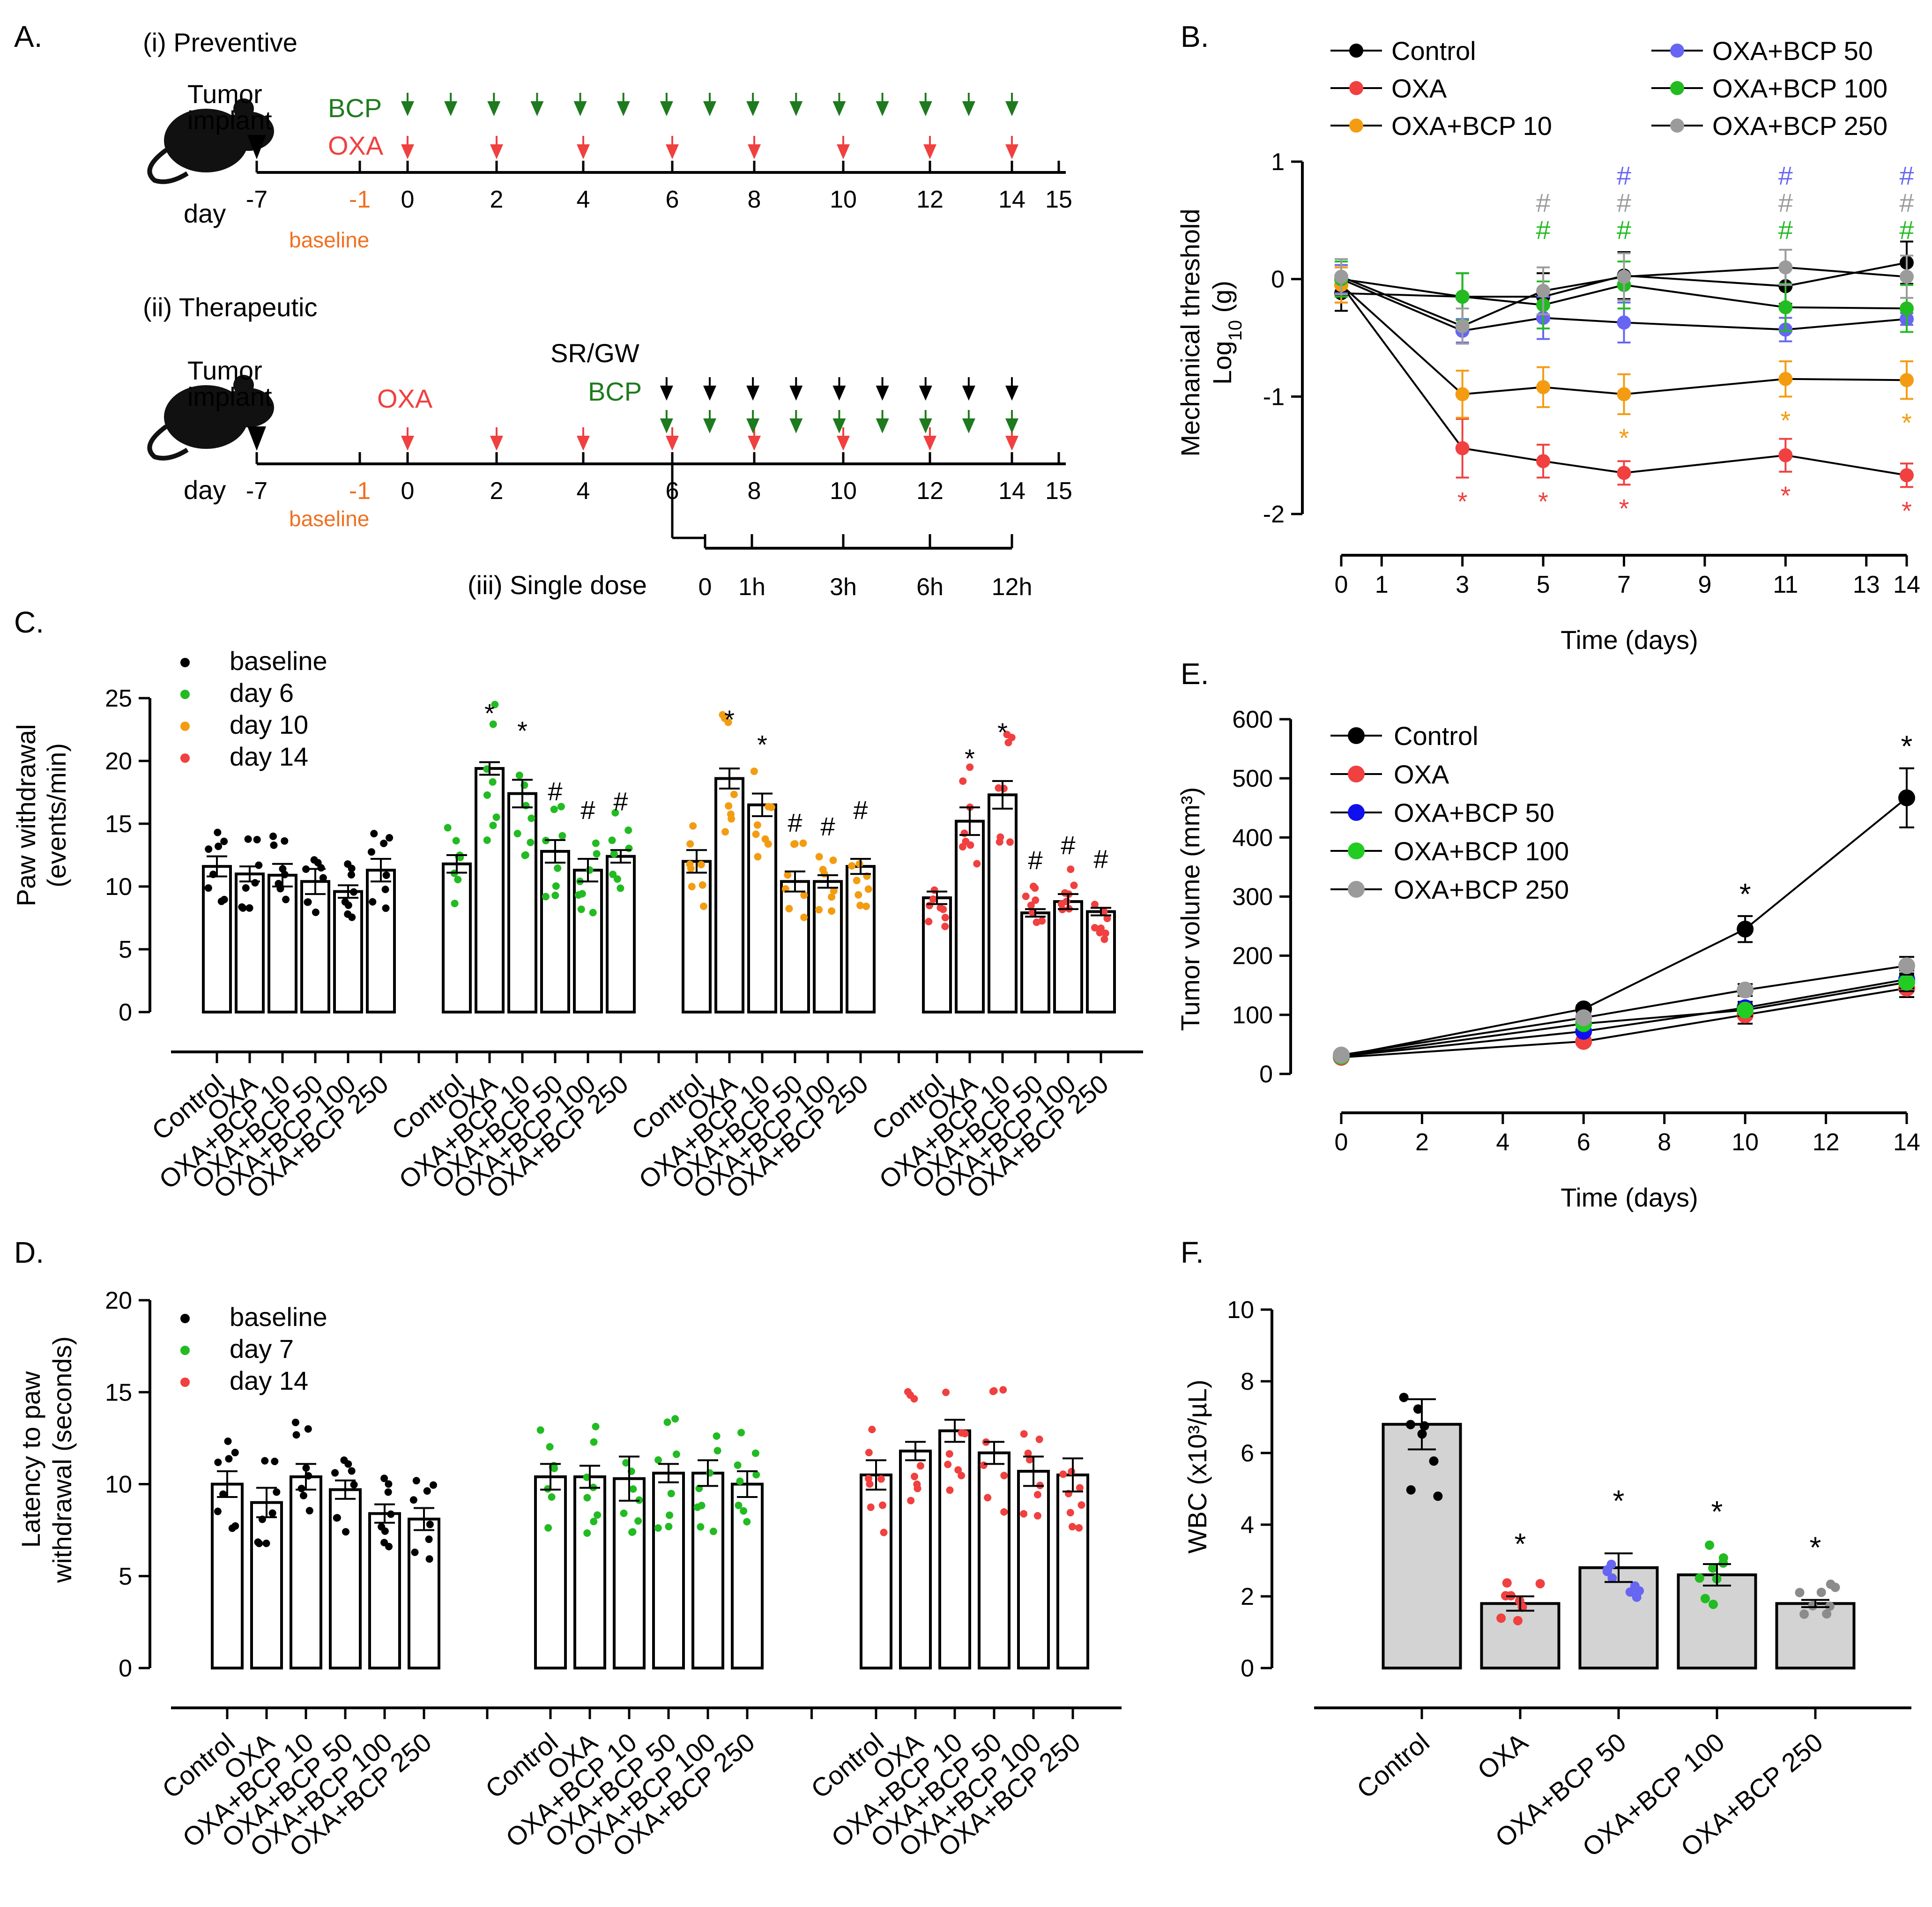 Image resolution: width=1932 pixels, height=1907 pixels. Describe the element at coordinates (1197, 1466) in the screenshot. I see `y-axis-label: WBC (x10³/µL)` at that location.